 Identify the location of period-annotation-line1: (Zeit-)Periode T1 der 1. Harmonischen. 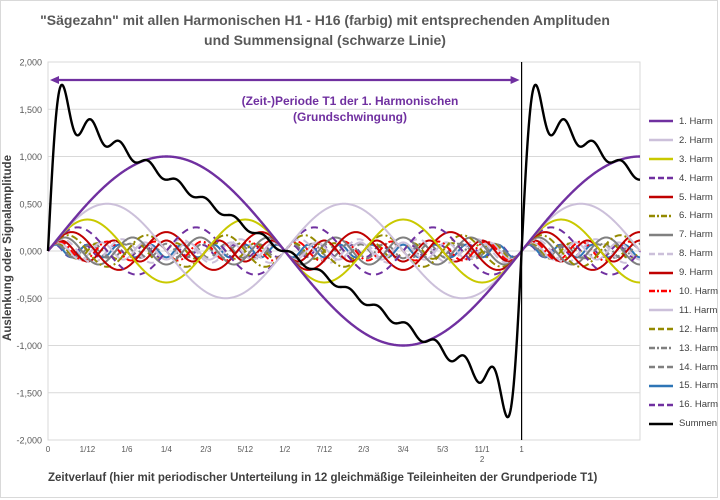
(350, 101).